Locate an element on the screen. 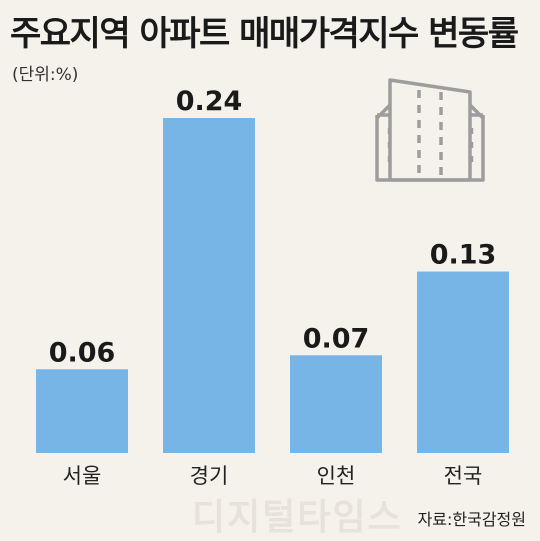 The height and width of the screenshot is (541, 540). bar-전국 is located at coordinates (463, 362).